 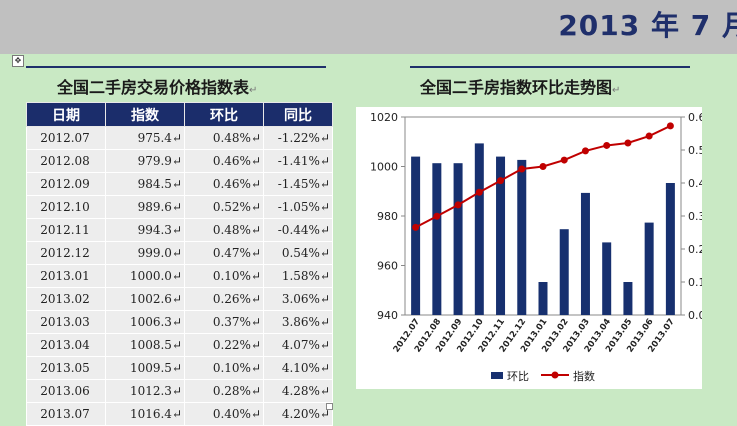 I want to click on cell-date-text: 2012.08, so click(x=65, y=161).